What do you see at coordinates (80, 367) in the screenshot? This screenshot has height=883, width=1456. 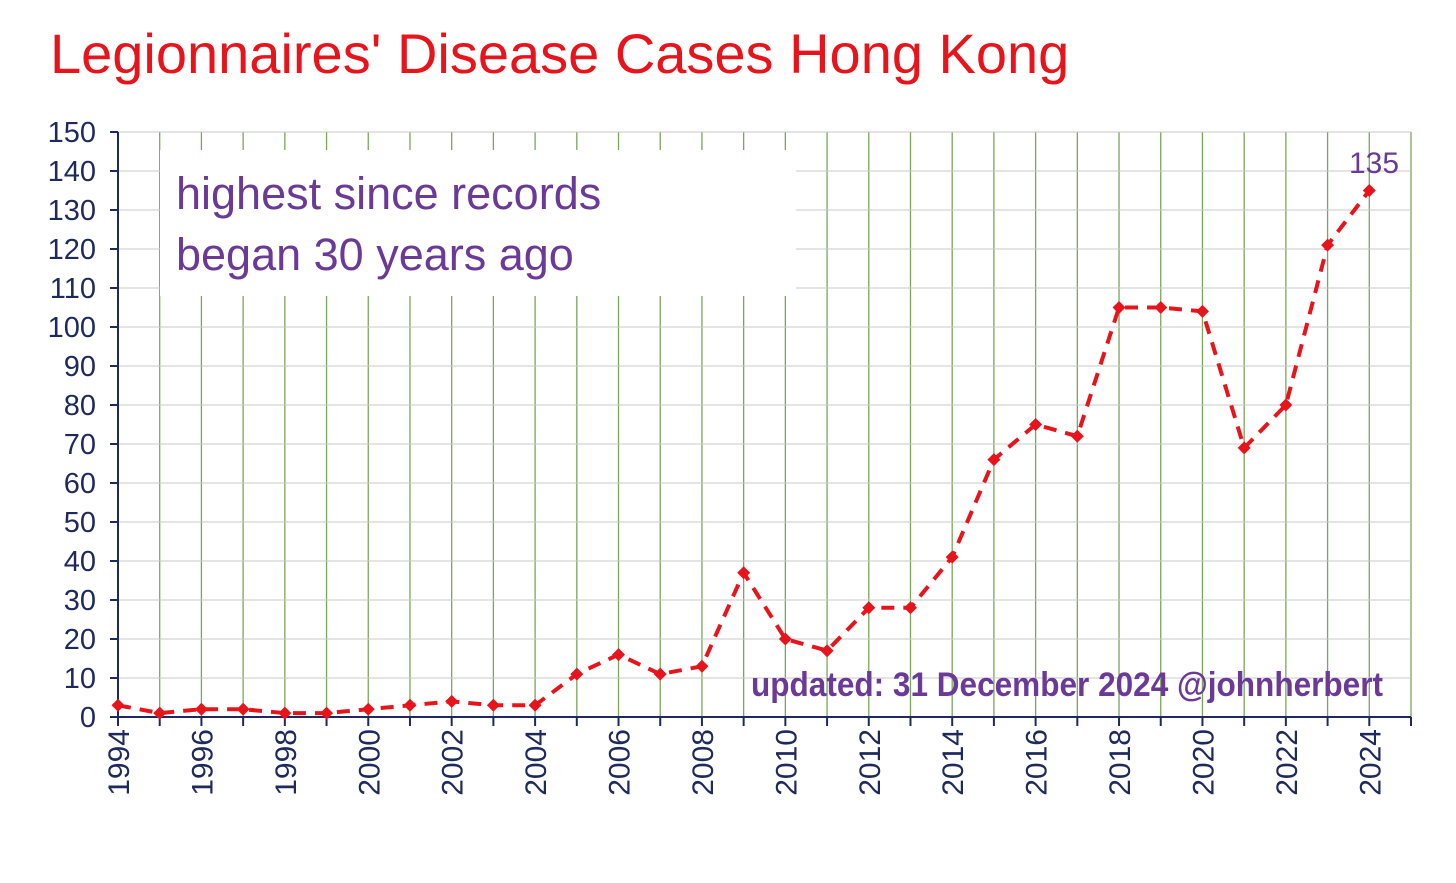 I see `y-tick-label-90: 90` at bounding box center [80, 367].